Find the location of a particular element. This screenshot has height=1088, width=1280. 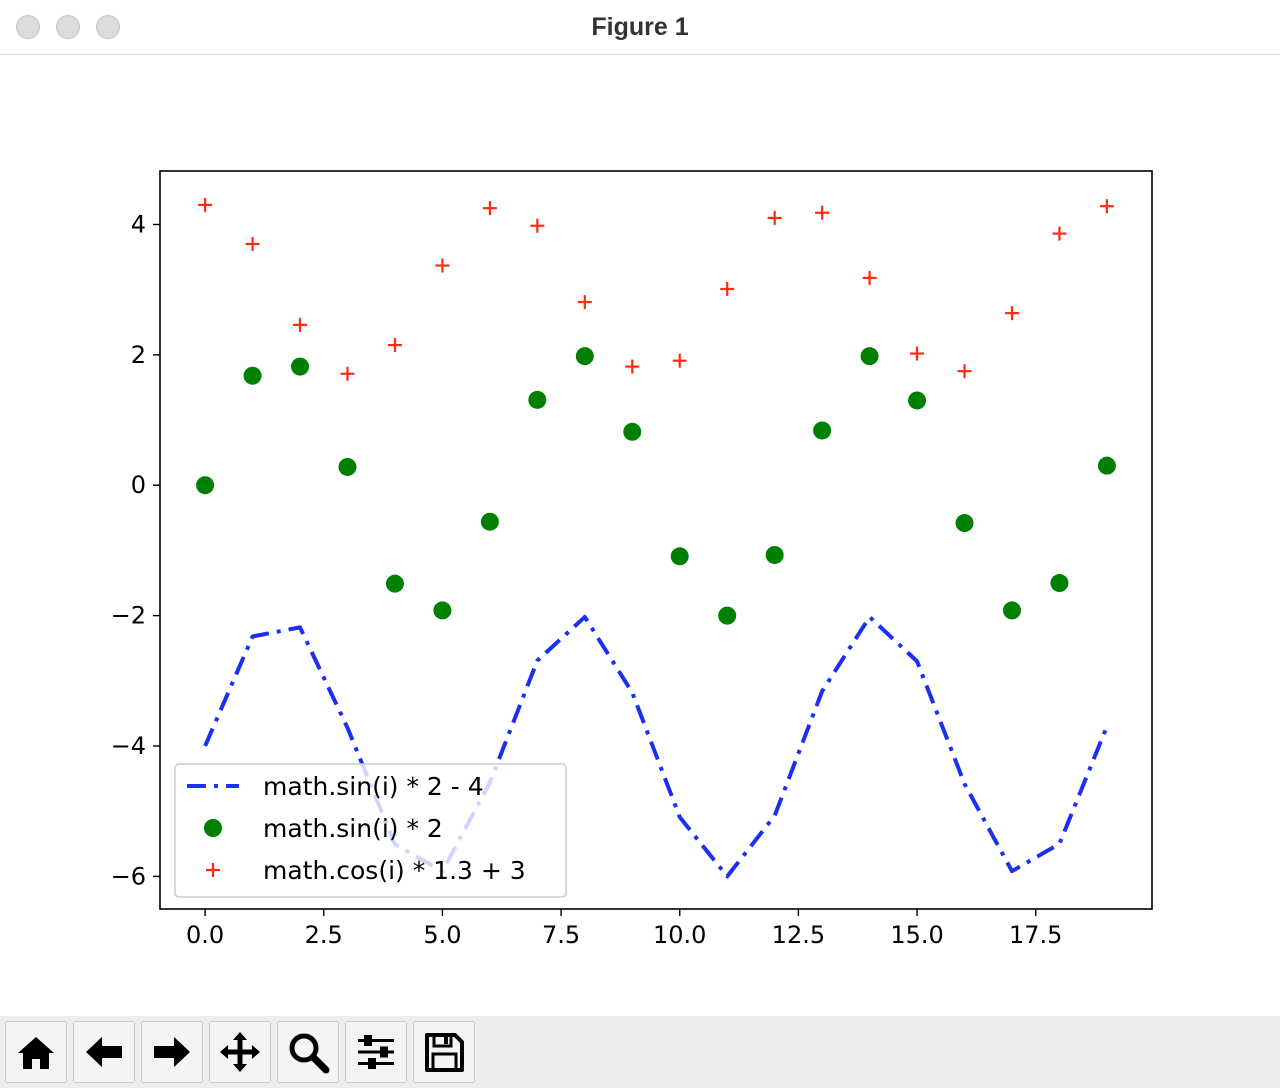

home-icon is located at coordinates (36, 1053).